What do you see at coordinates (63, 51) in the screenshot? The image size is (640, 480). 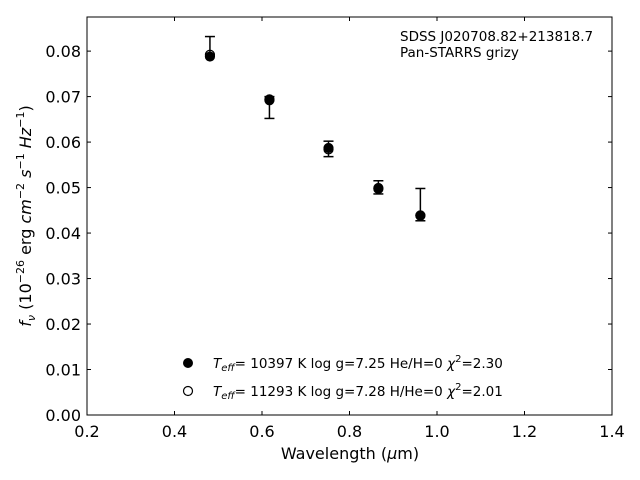 I see `y-tick-label: 0.08` at bounding box center [63, 51].